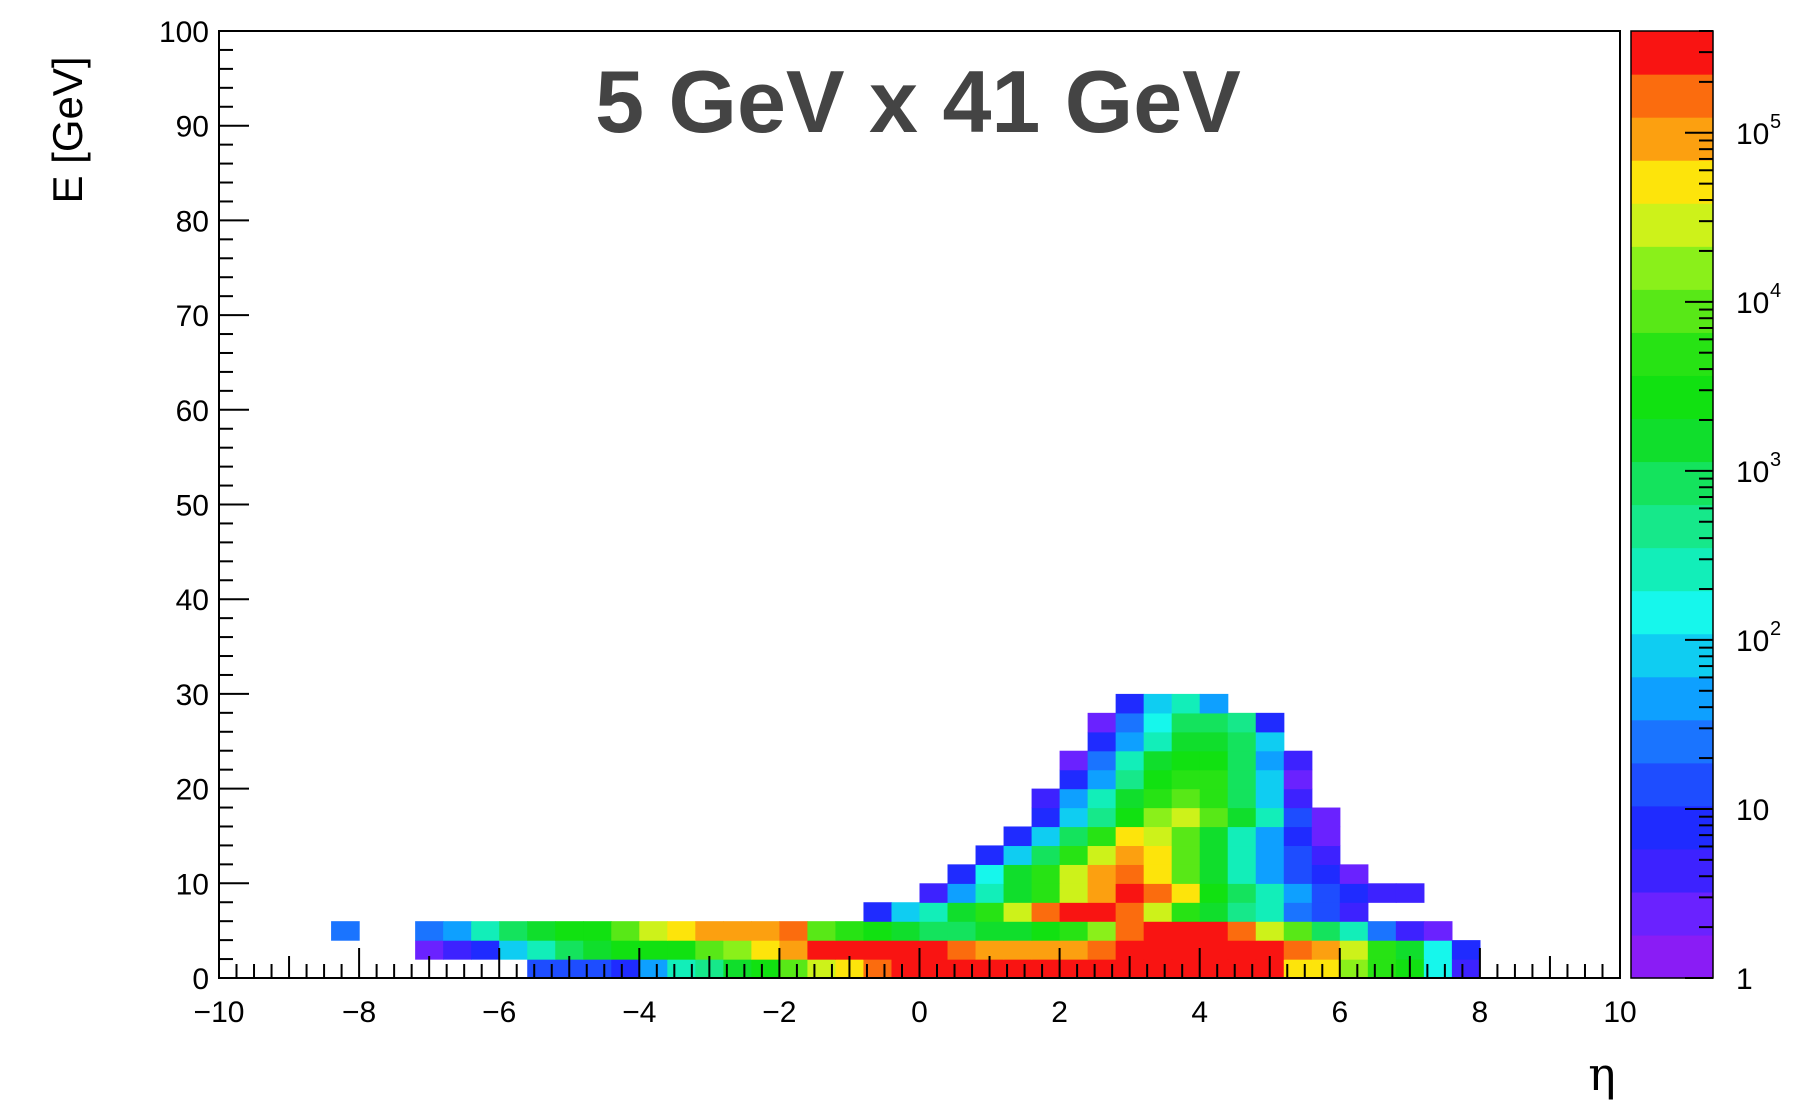  What do you see at coordinates (1744, 979) in the screenshot?
I see `colorbar-label: 1` at bounding box center [1744, 979].